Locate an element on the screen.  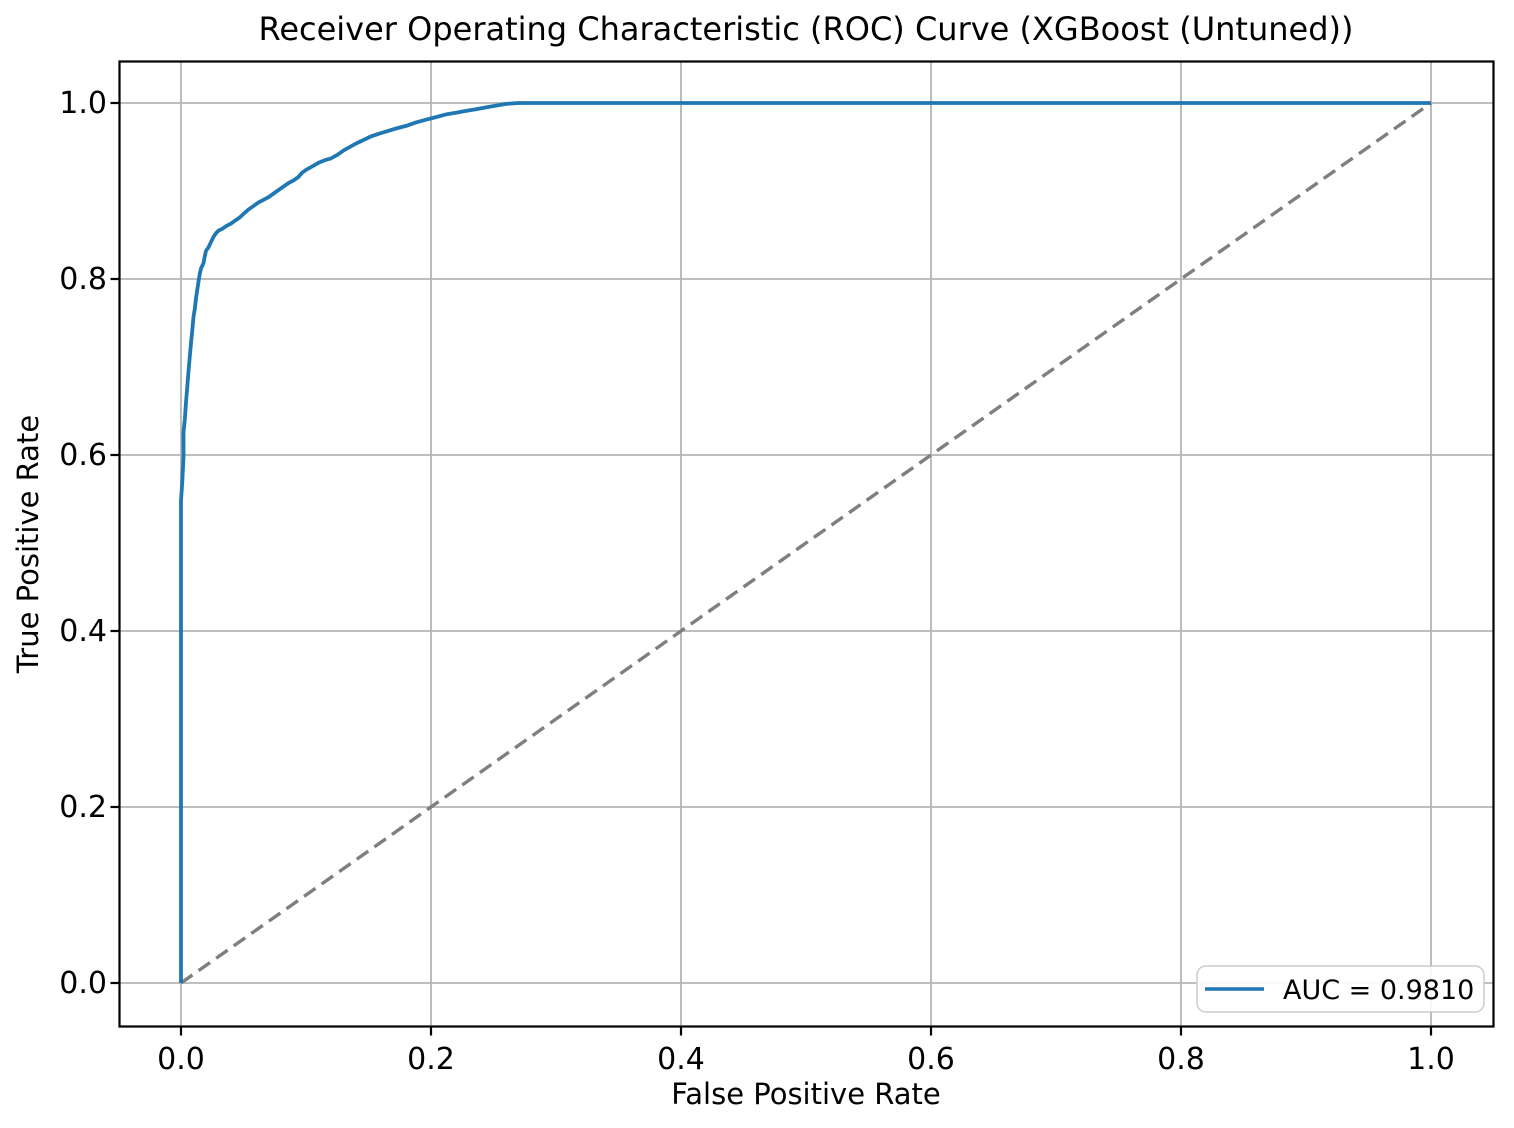
legend: AUC = 0.9810 is located at coordinates (1340, 989).